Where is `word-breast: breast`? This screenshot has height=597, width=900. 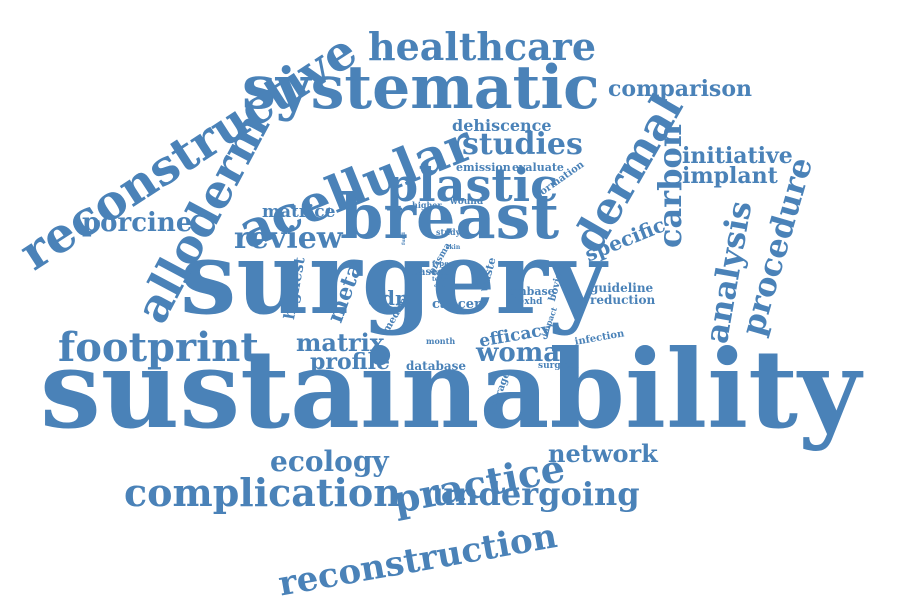 word-breast: breast is located at coordinates (450, 216).